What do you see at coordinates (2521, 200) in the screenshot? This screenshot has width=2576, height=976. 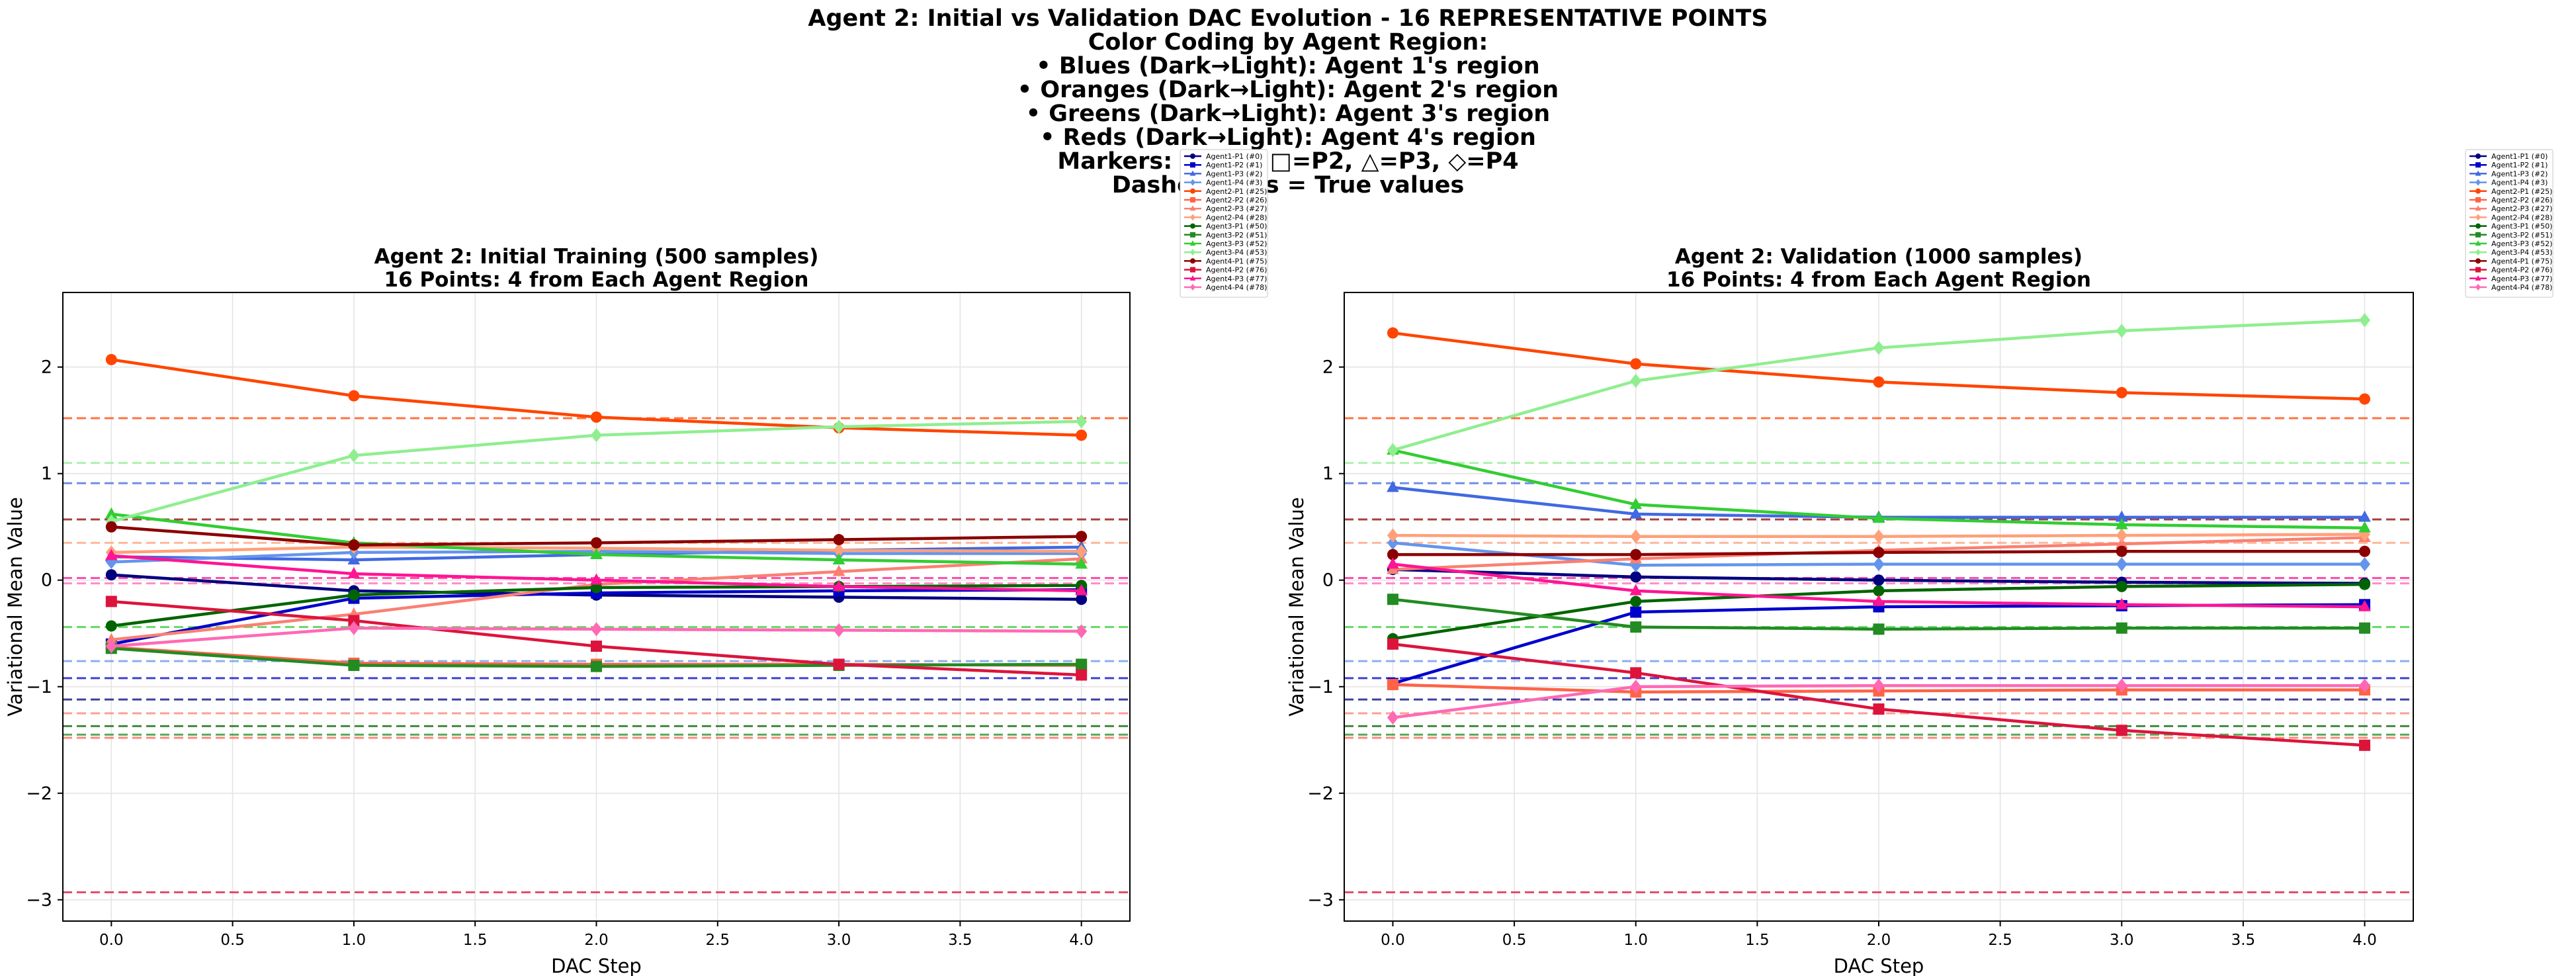 I see `legend-label: Agent2-P2 (#26)` at bounding box center [2521, 200].